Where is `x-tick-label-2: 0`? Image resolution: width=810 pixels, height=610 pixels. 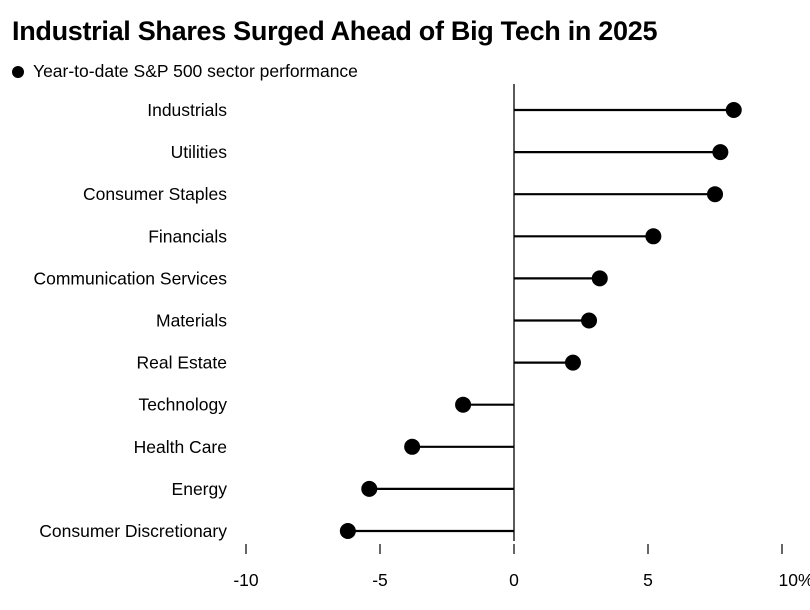 x-tick-label-2: 0 is located at coordinates (514, 580).